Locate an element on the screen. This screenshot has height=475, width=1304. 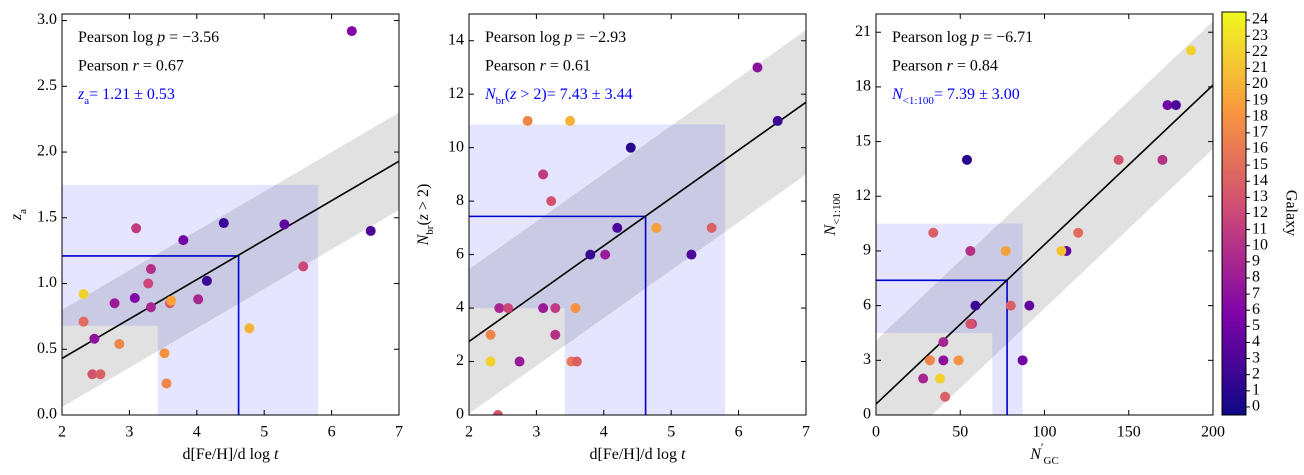
x-tick-label: 6 is located at coordinates (332, 432).